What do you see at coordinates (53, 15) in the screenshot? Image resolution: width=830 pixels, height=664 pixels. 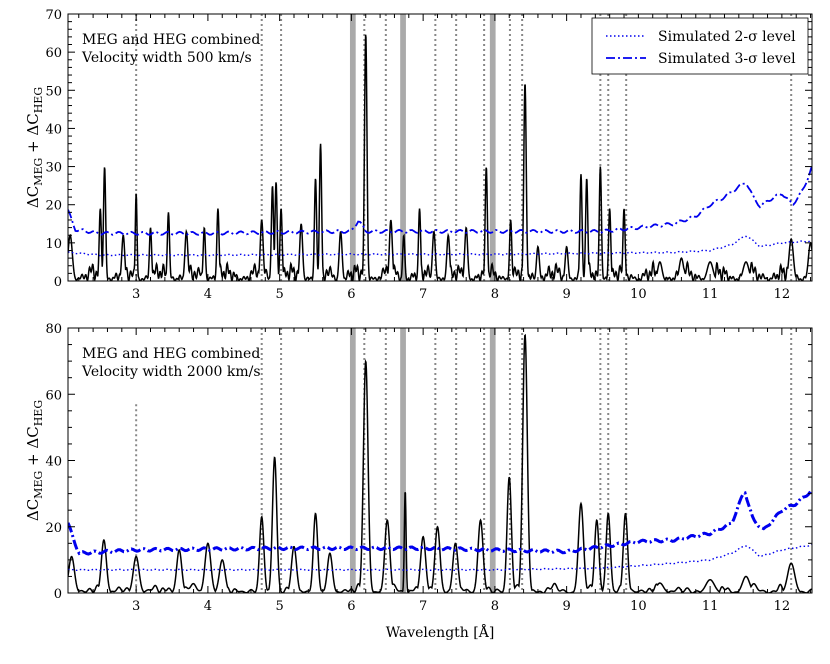 I see `top-ytick-label: 70` at bounding box center [53, 15].